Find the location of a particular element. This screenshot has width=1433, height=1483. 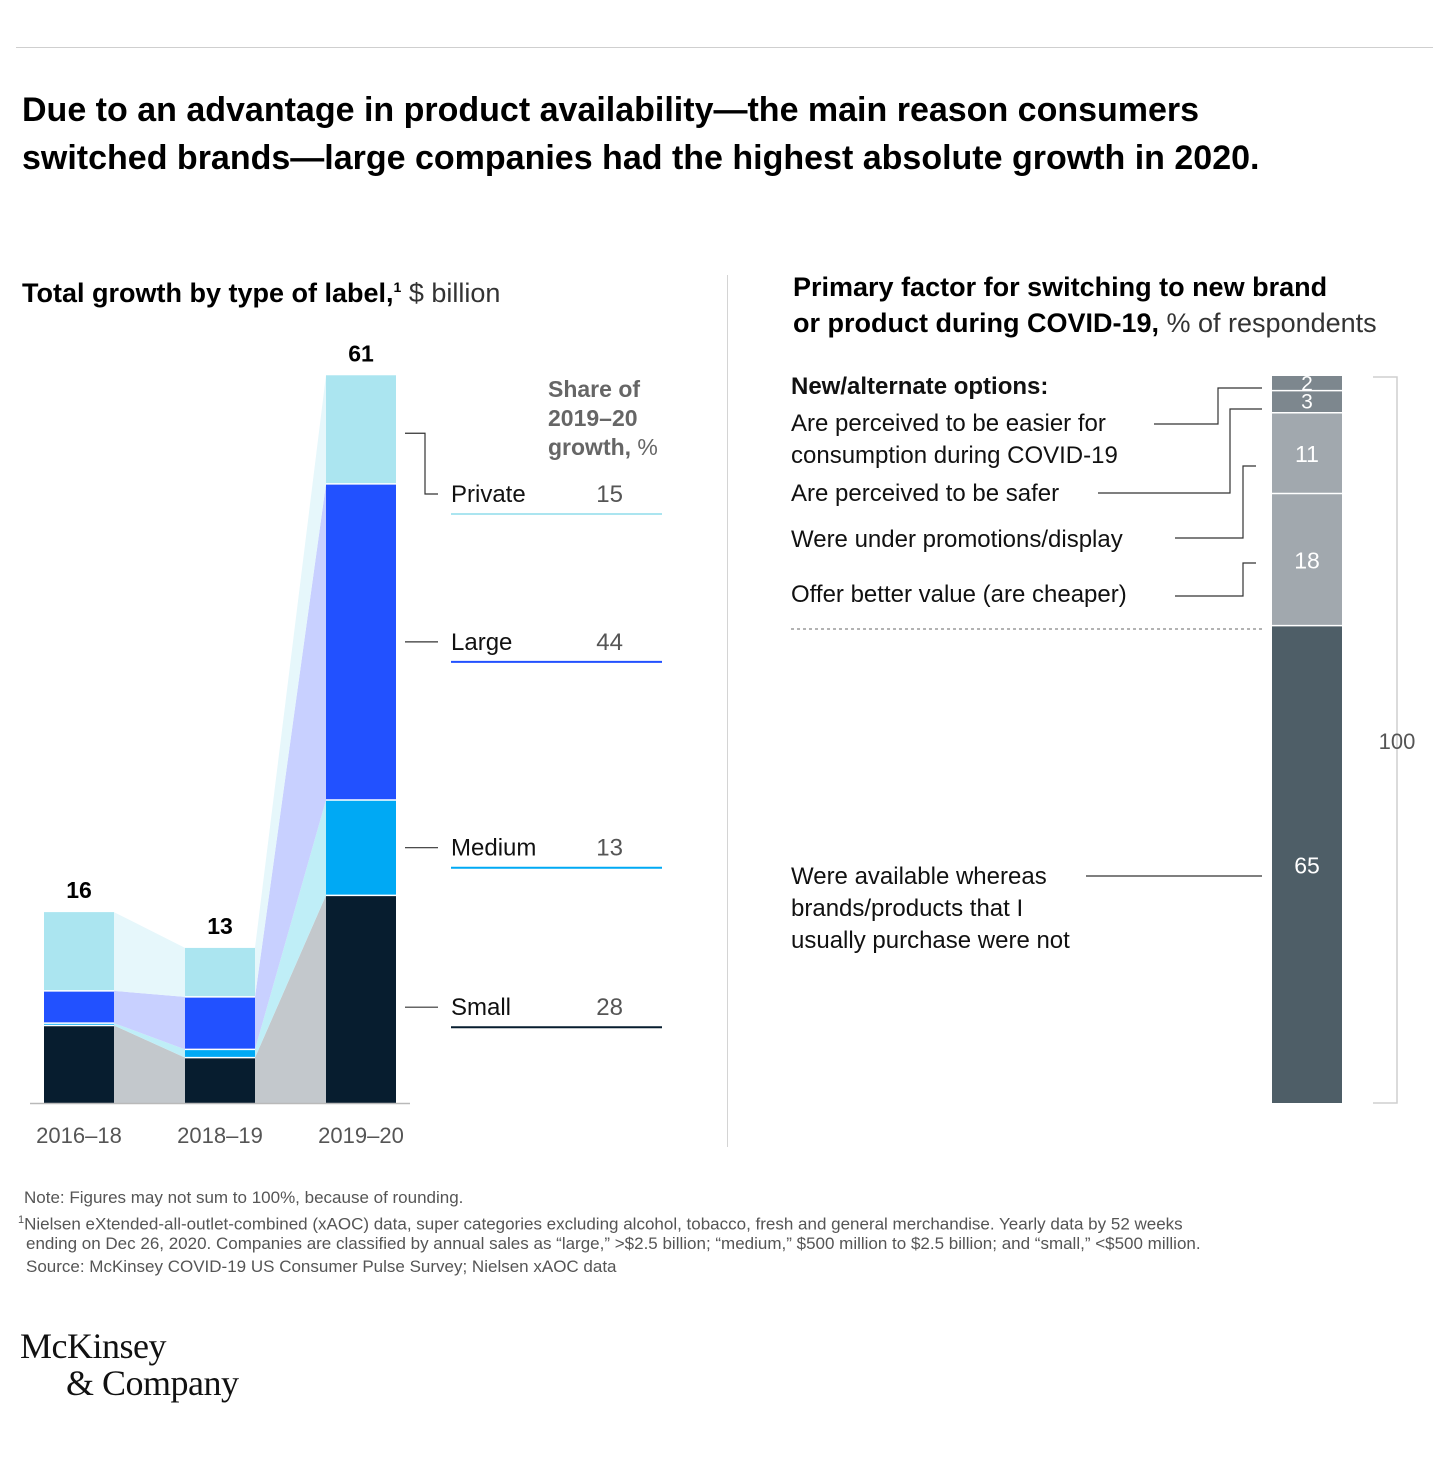

left-title-bold: Total growth by type of label, is located at coordinates (208, 293).